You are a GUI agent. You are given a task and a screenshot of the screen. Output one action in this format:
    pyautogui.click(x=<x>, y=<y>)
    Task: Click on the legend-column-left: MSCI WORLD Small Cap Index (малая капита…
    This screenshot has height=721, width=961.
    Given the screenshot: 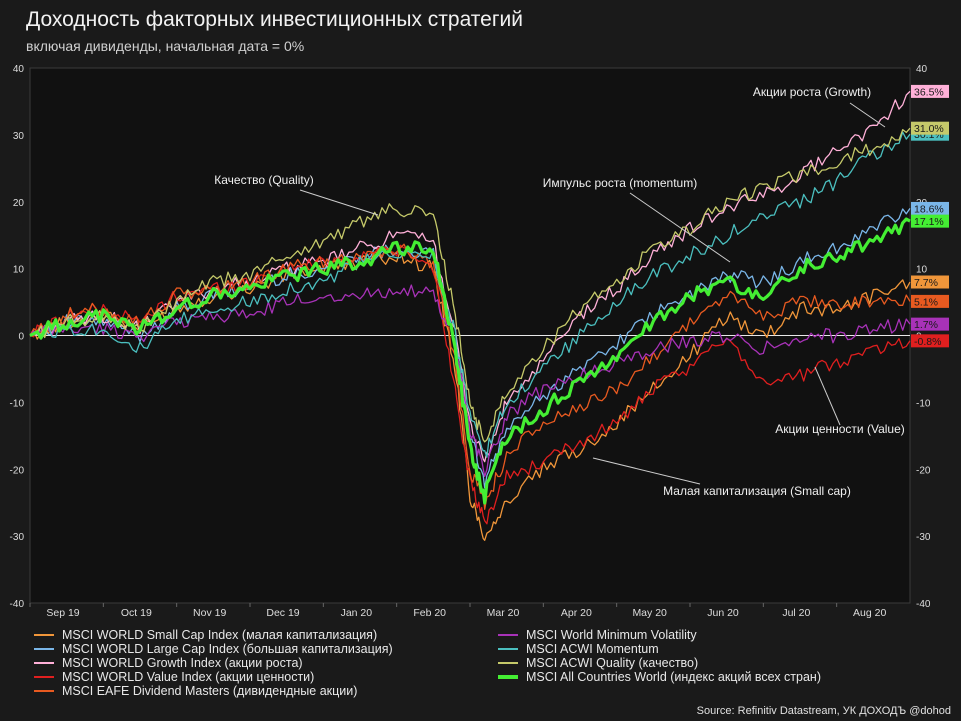 What is the action you would take?
    pyautogui.click(x=213, y=663)
    